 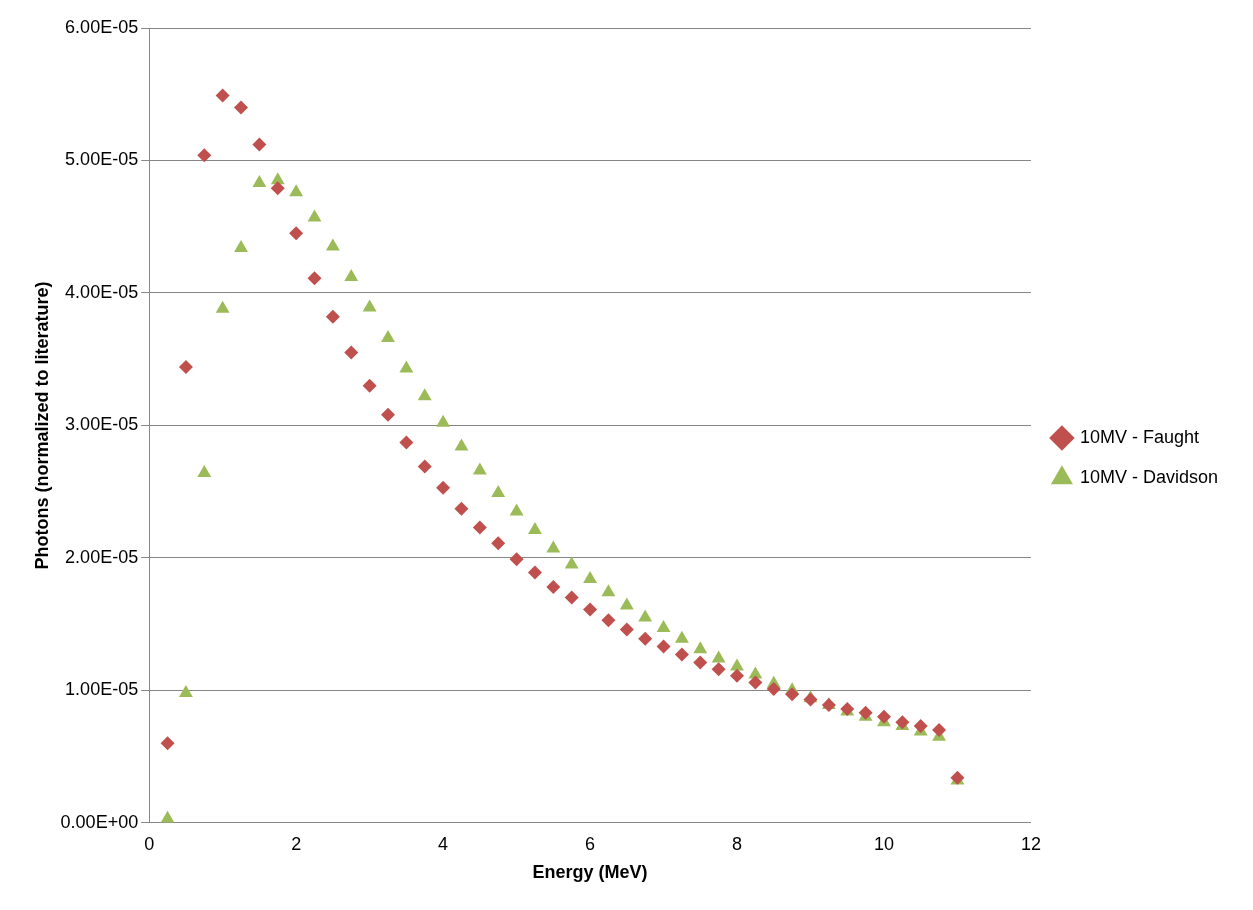 I want to click on y-tick-label: 1.00E-05, so click(x=102, y=689).